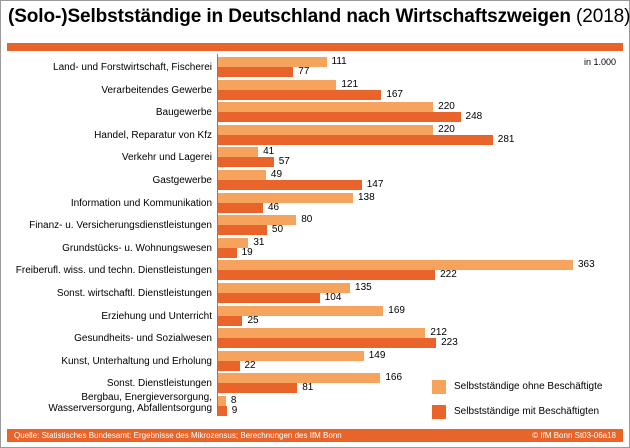 The height and width of the screenshot is (448, 630). I want to click on bar-value-label: 8, so click(233, 400).